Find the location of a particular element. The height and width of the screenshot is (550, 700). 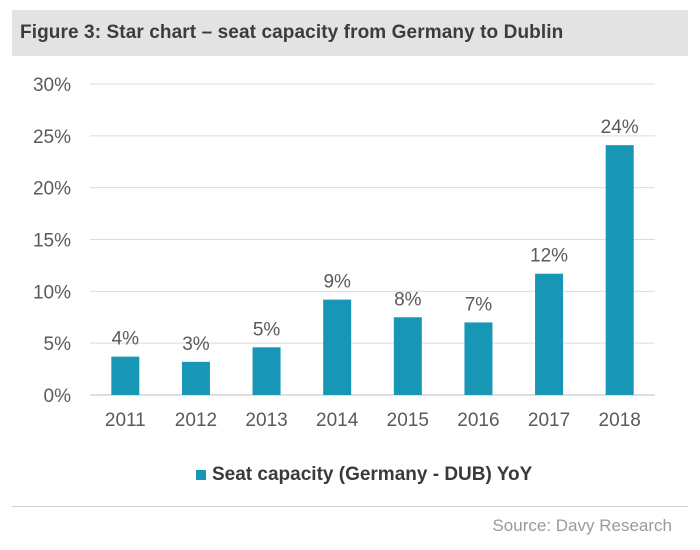

legend: Seat capacity (Germany - DUB) YoY is located at coordinates (364, 475).